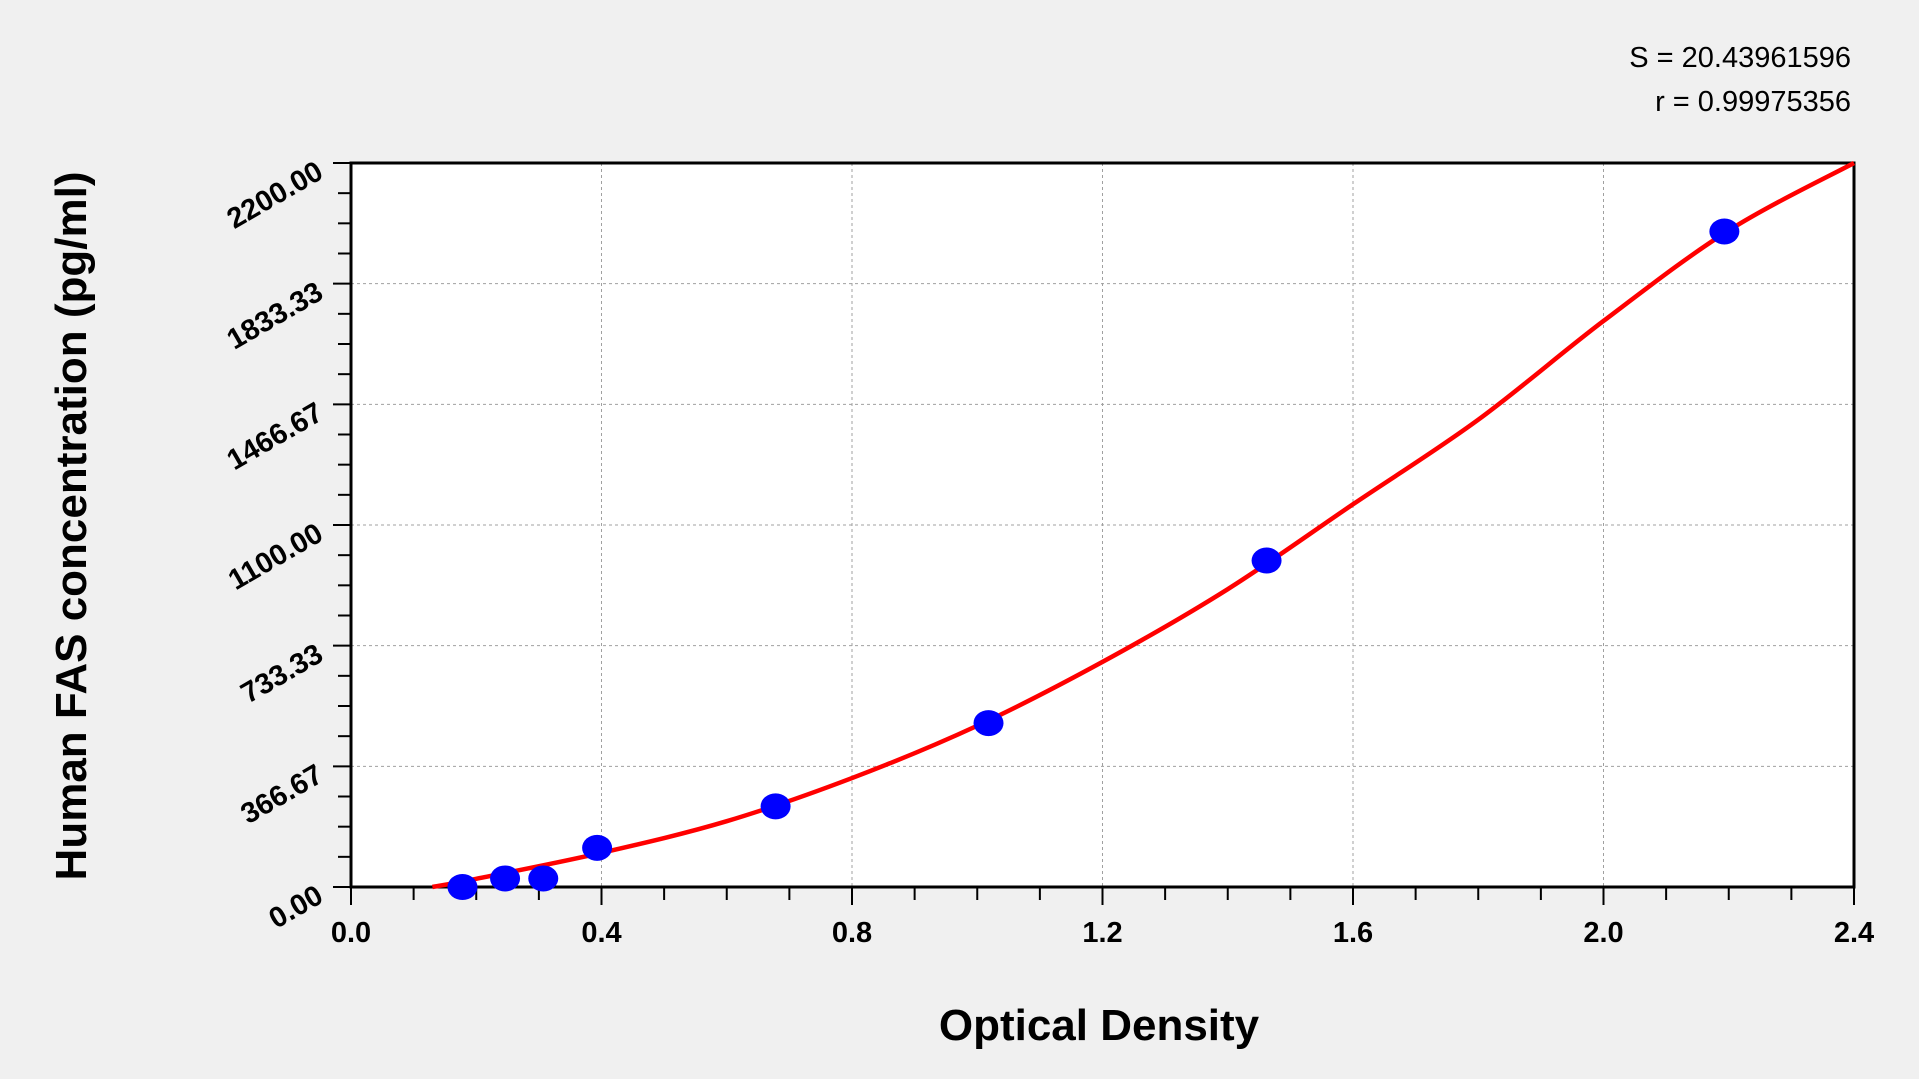 This screenshot has height=1079, width=1919. Describe the element at coordinates (601, 933) in the screenshot. I see `x-tick-label: 0.4` at that location.